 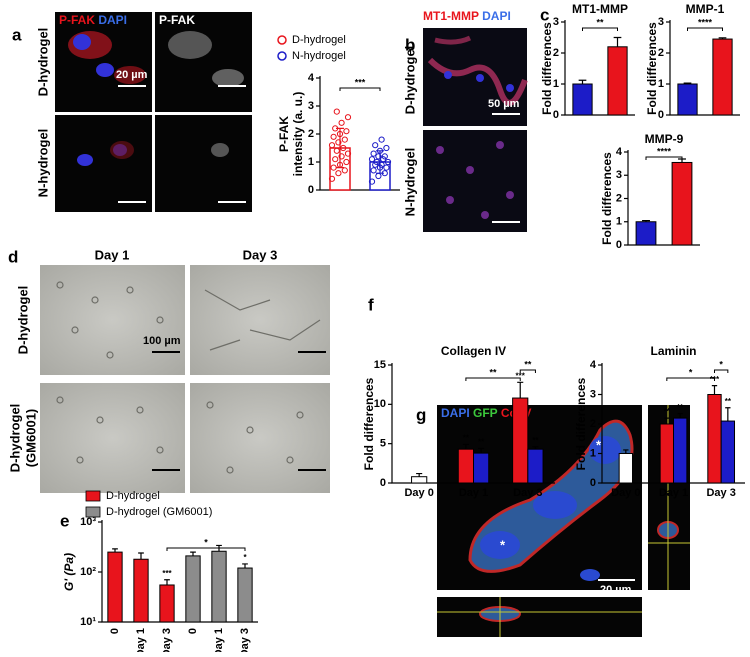 I want to click on row-label: (GM6001), so click(x=30, y=438).